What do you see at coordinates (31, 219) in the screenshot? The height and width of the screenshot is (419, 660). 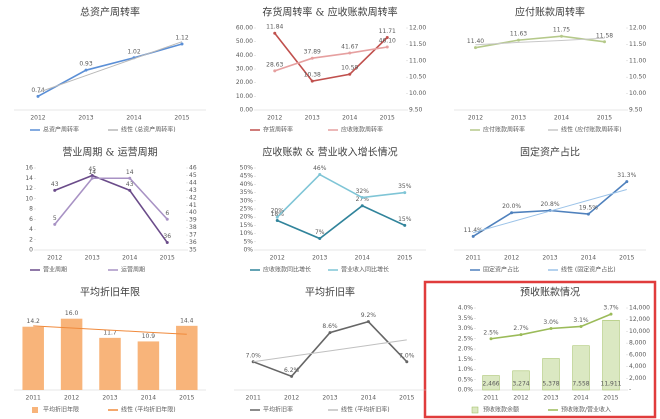 I see `y-tick-label: 6` at bounding box center [31, 219].